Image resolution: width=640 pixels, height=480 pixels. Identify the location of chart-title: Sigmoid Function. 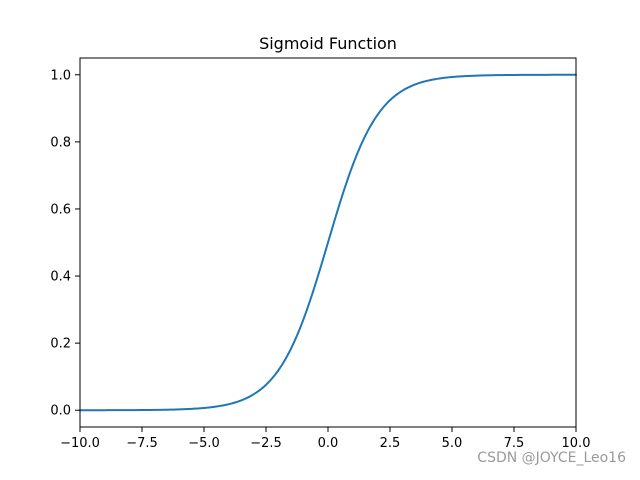
(328, 43).